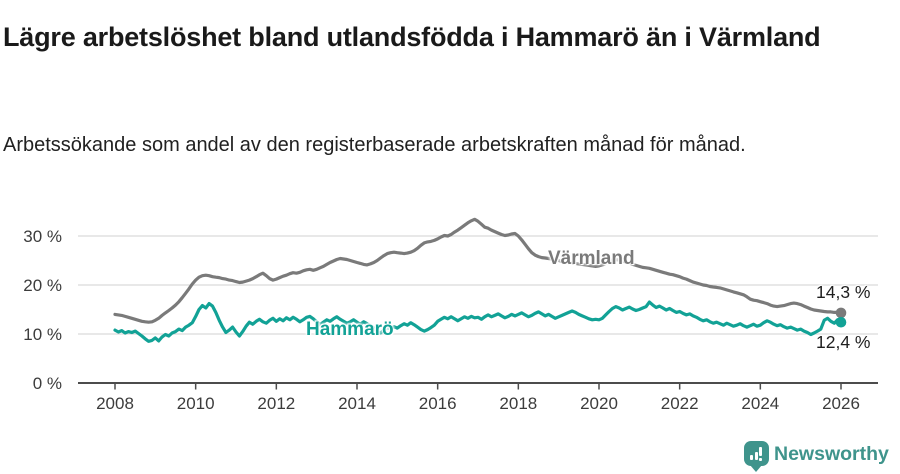  What do you see at coordinates (760, 403) in the screenshot?
I see `svg-text: 2024` at bounding box center [760, 403].